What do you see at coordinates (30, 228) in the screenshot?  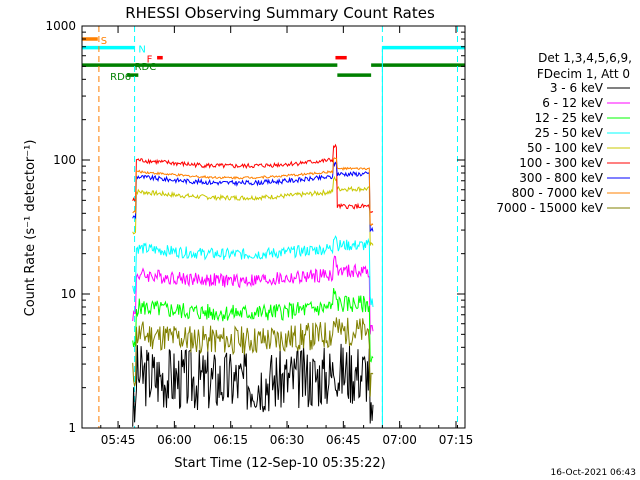 I see `y-axis-label: Count Rate (s⁻¹ detector⁻¹)` at bounding box center [30, 228].